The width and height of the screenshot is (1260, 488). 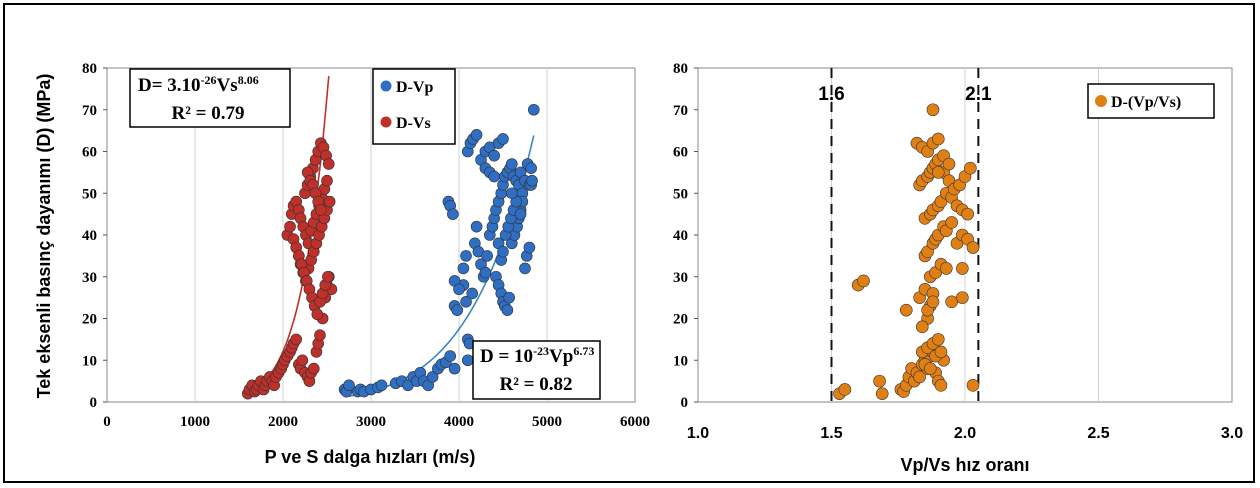 I want to click on legend-vs-label: D-Vs, so click(x=413, y=123).